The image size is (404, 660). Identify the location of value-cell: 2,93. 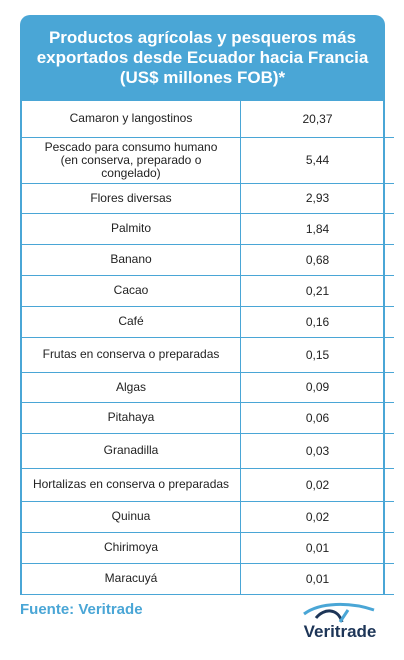
(317, 198).